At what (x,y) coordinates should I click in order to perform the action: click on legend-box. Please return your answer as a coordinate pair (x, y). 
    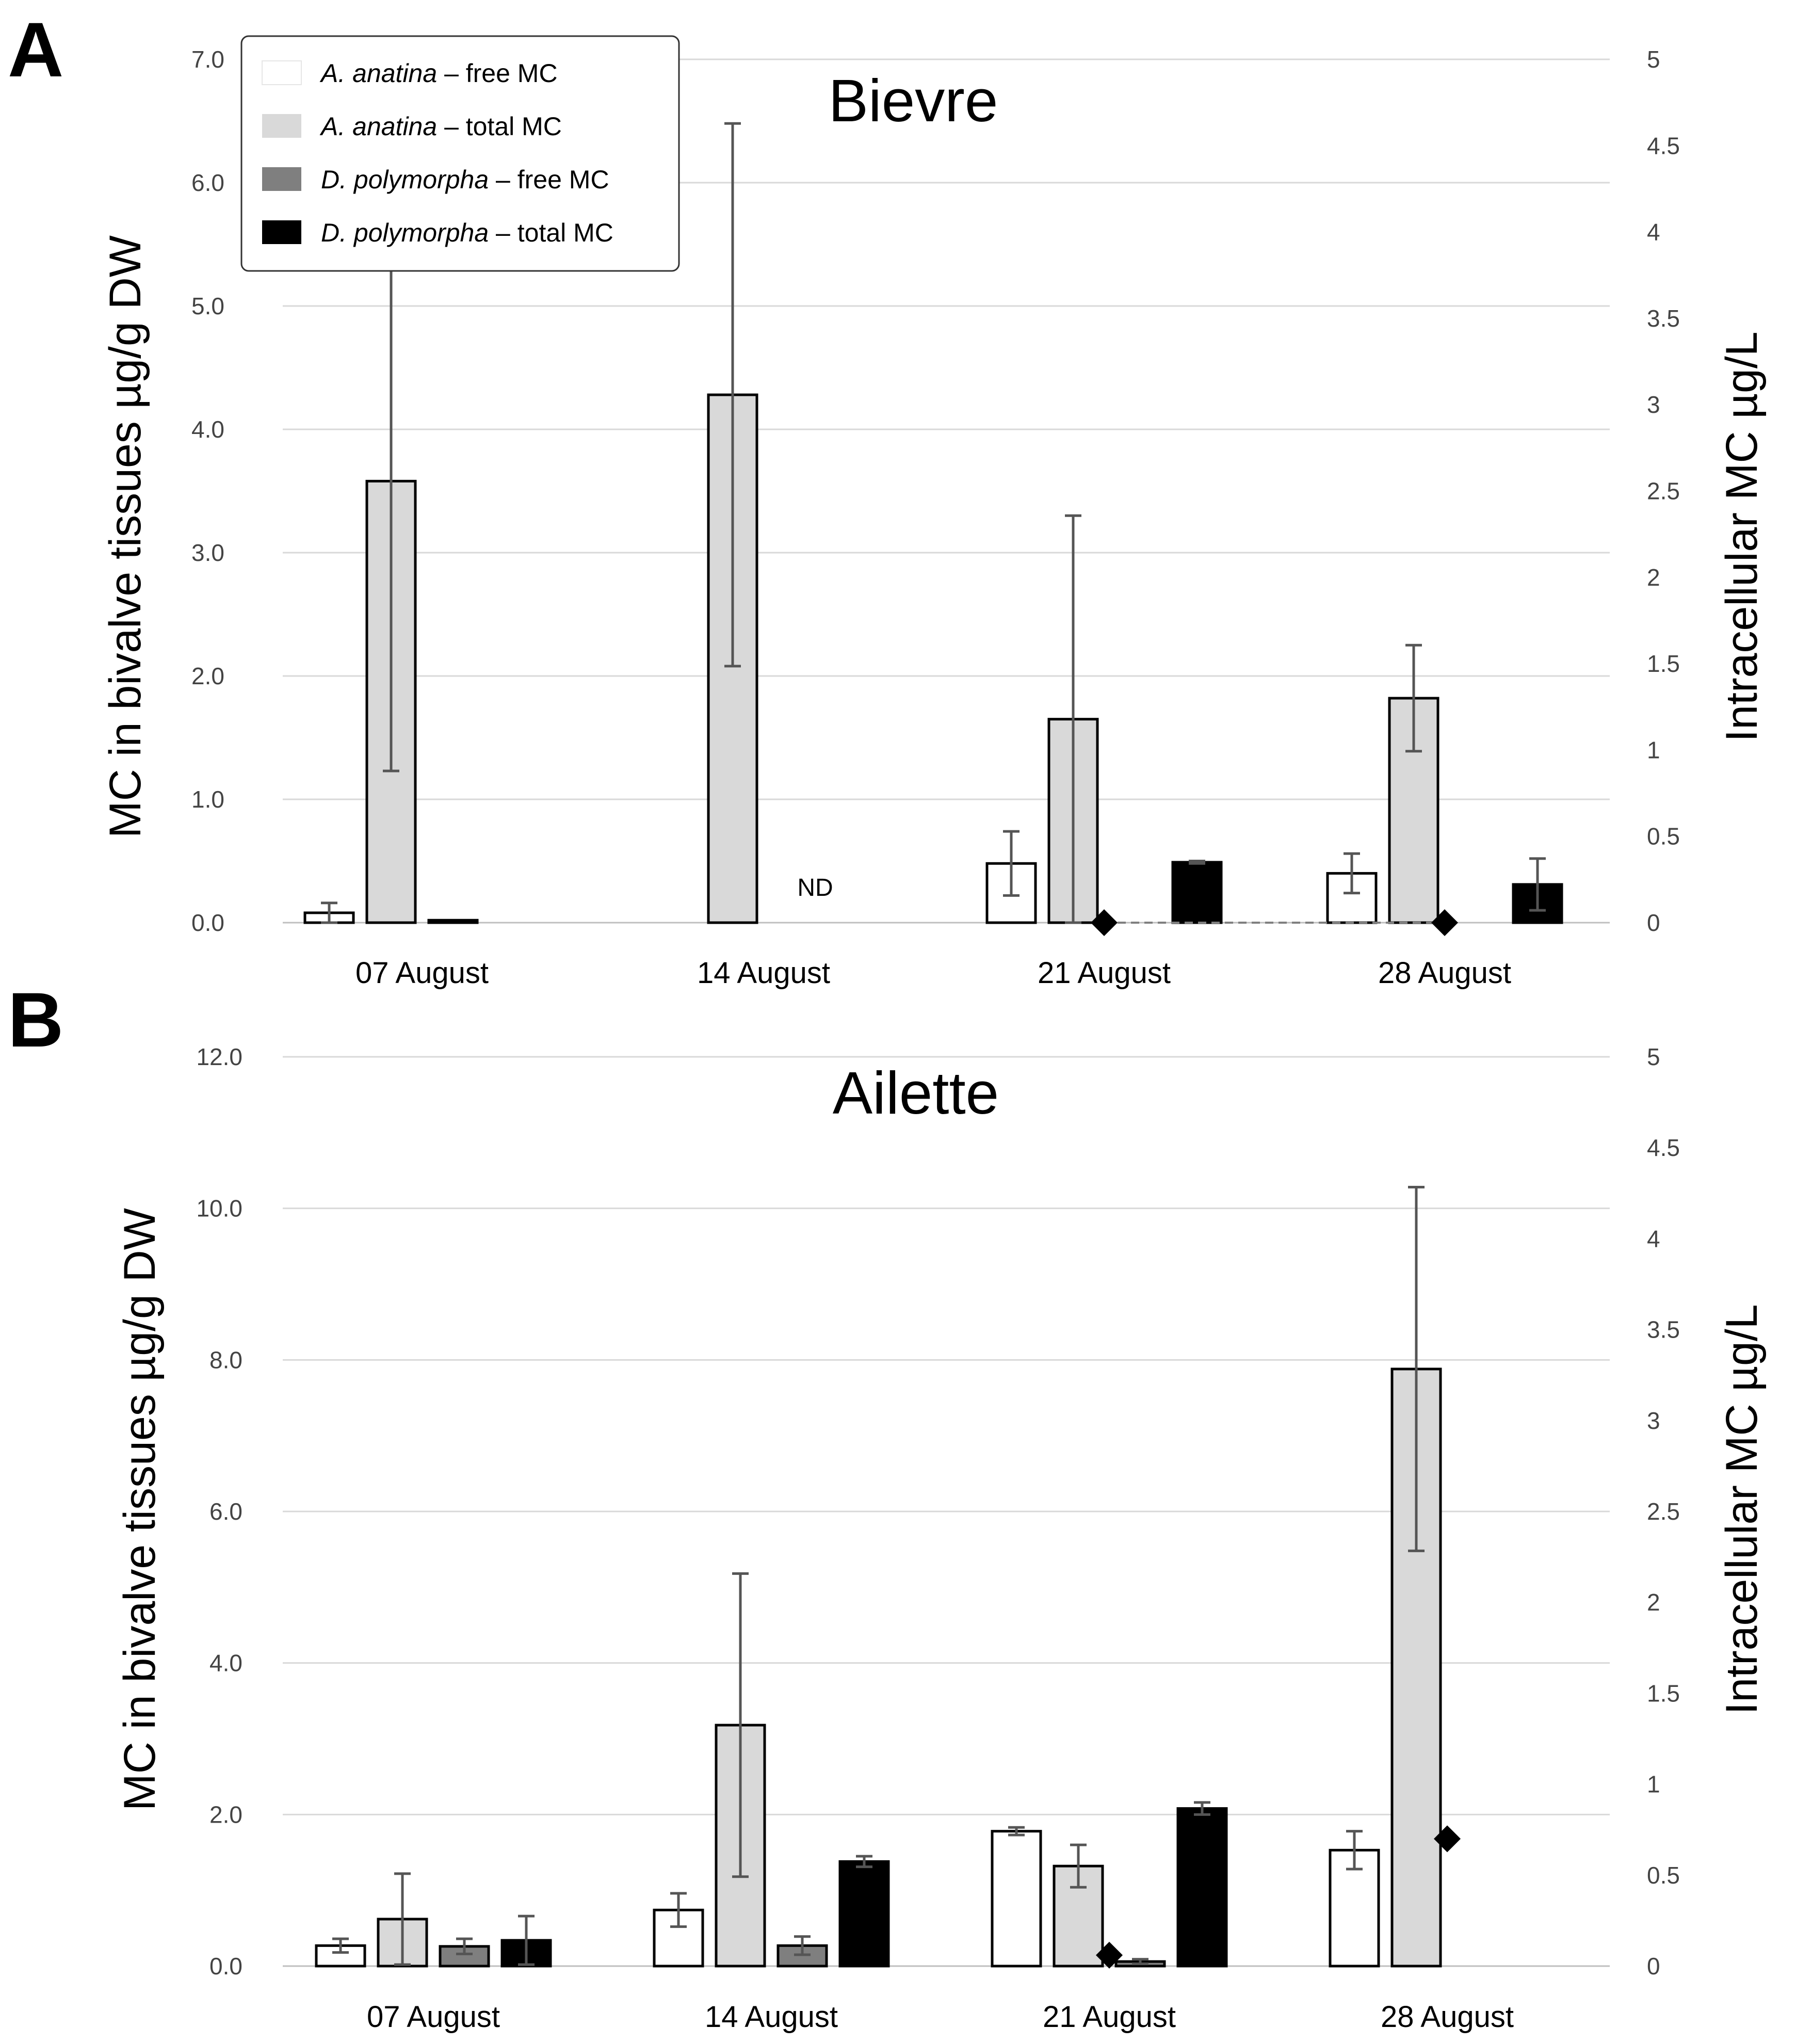
    Looking at the image, I should click on (460, 153).